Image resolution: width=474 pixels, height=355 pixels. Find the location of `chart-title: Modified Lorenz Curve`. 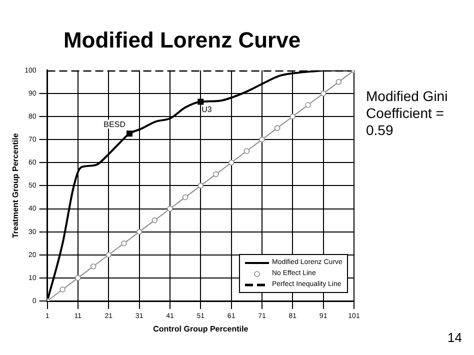

chart-title: Modified Lorenz Curve is located at coordinates (182, 39).